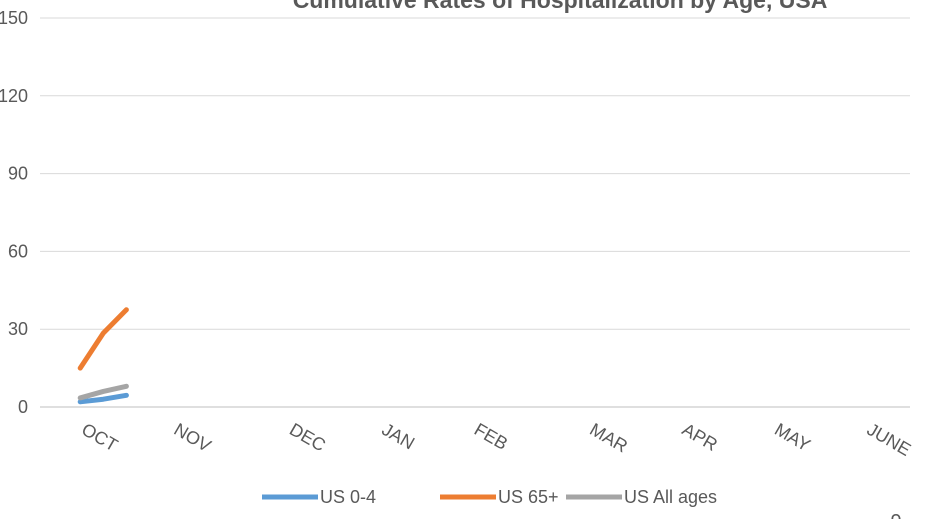 The image size is (930, 519). I want to click on x-tick-label: JAN, so click(398, 436).